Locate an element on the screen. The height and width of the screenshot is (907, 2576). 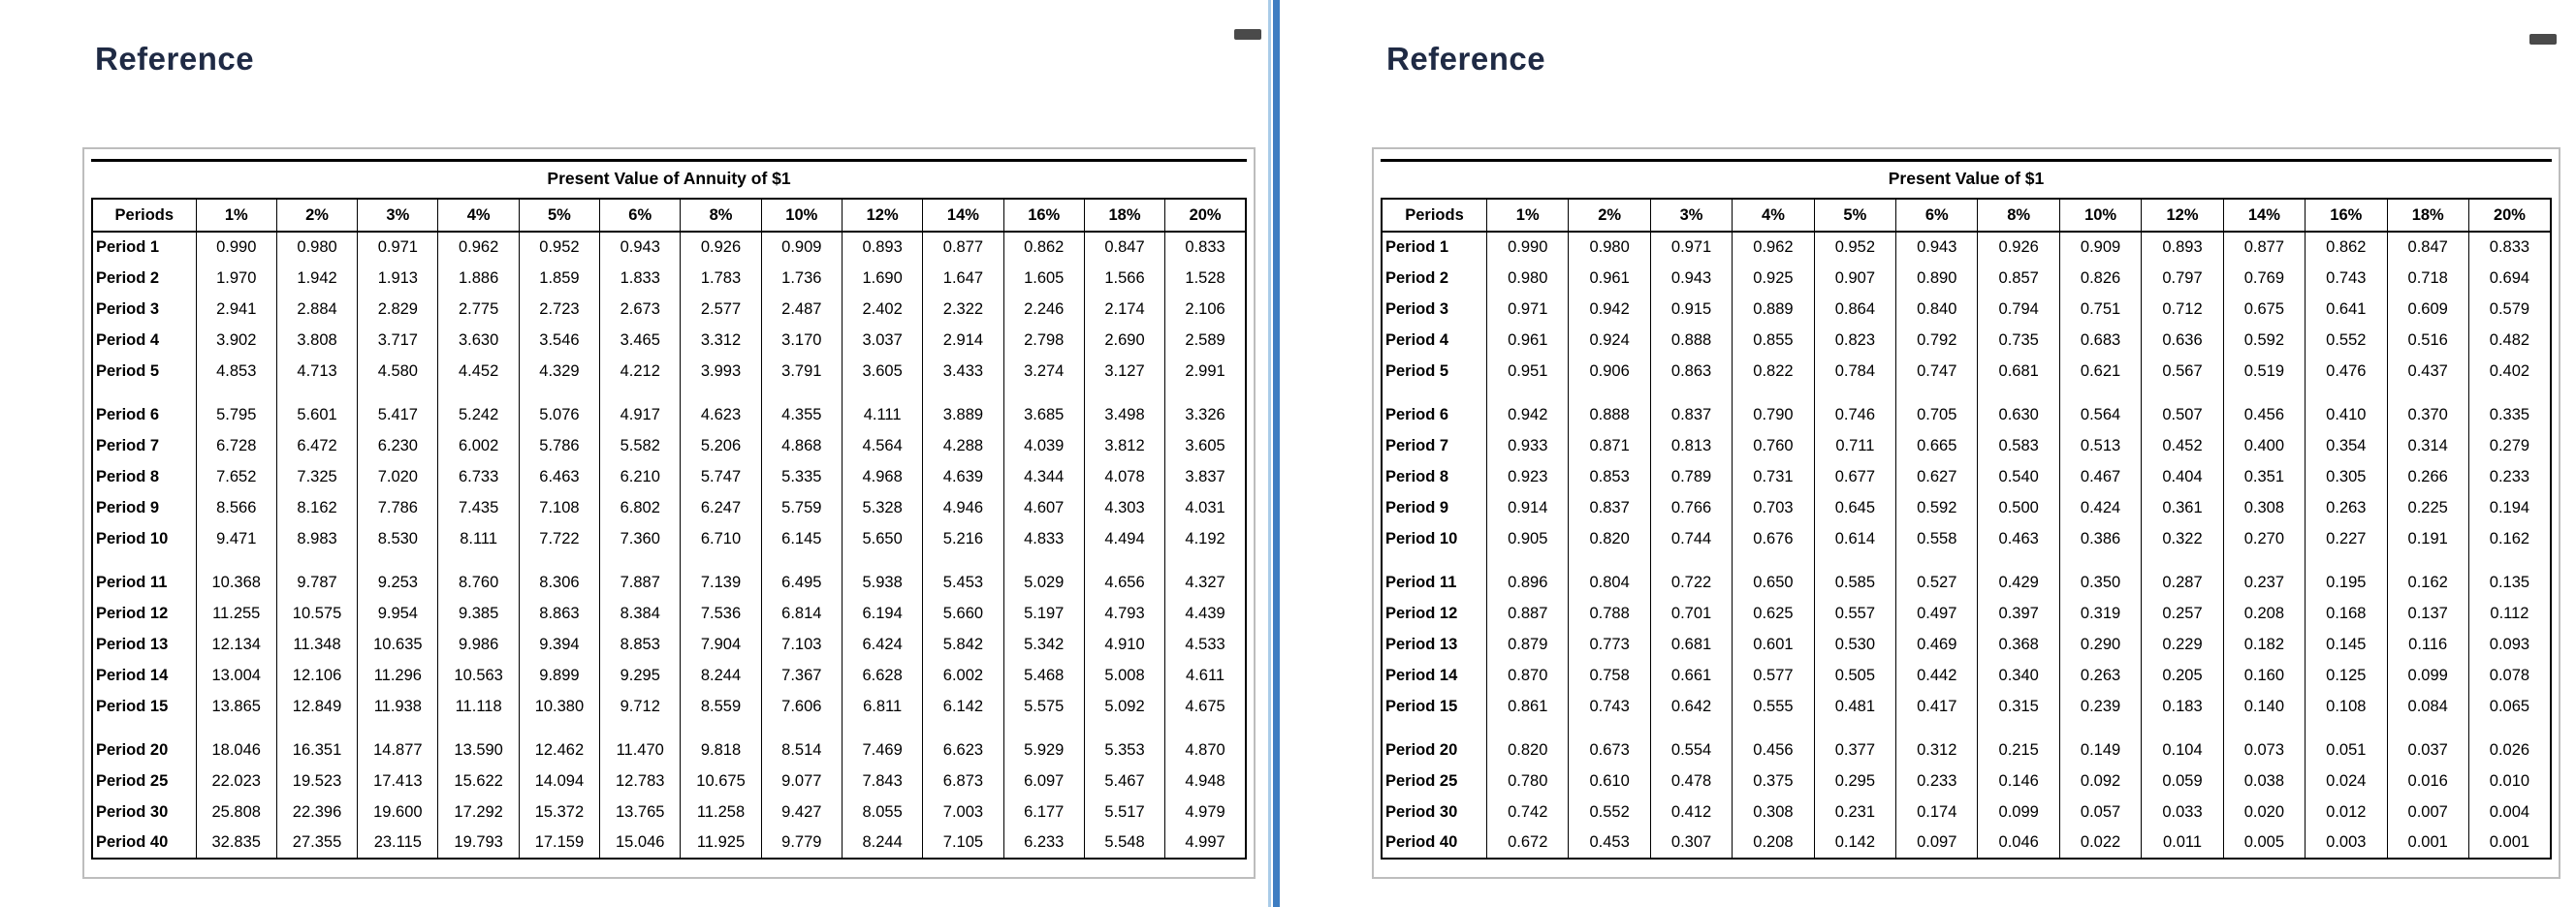
value-cell: 0.552 is located at coordinates (1609, 812).